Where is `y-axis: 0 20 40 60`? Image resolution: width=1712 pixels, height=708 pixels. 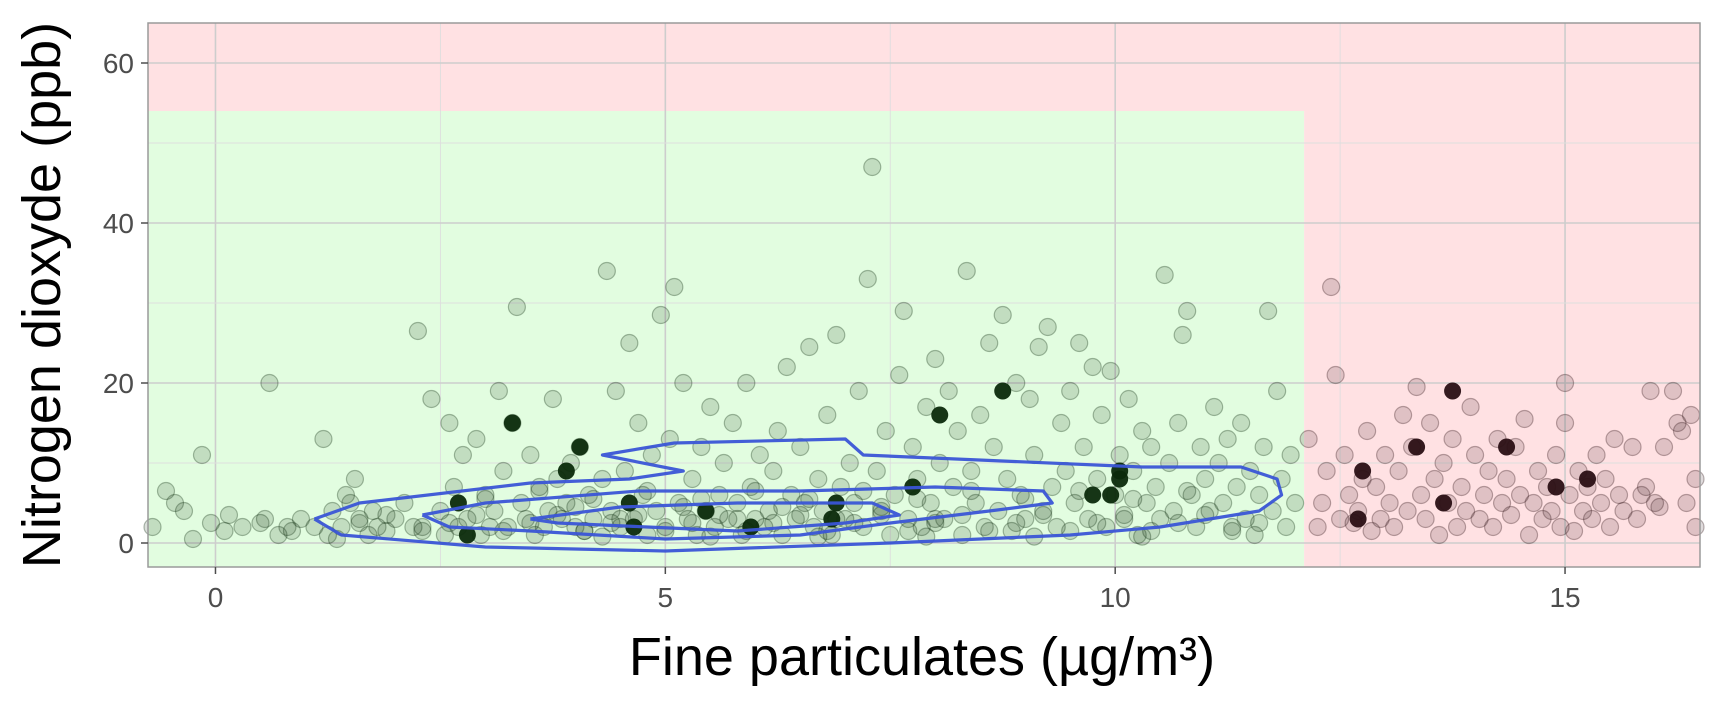
y-axis: 0 20 40 60 is located at coordinates (125, 303).